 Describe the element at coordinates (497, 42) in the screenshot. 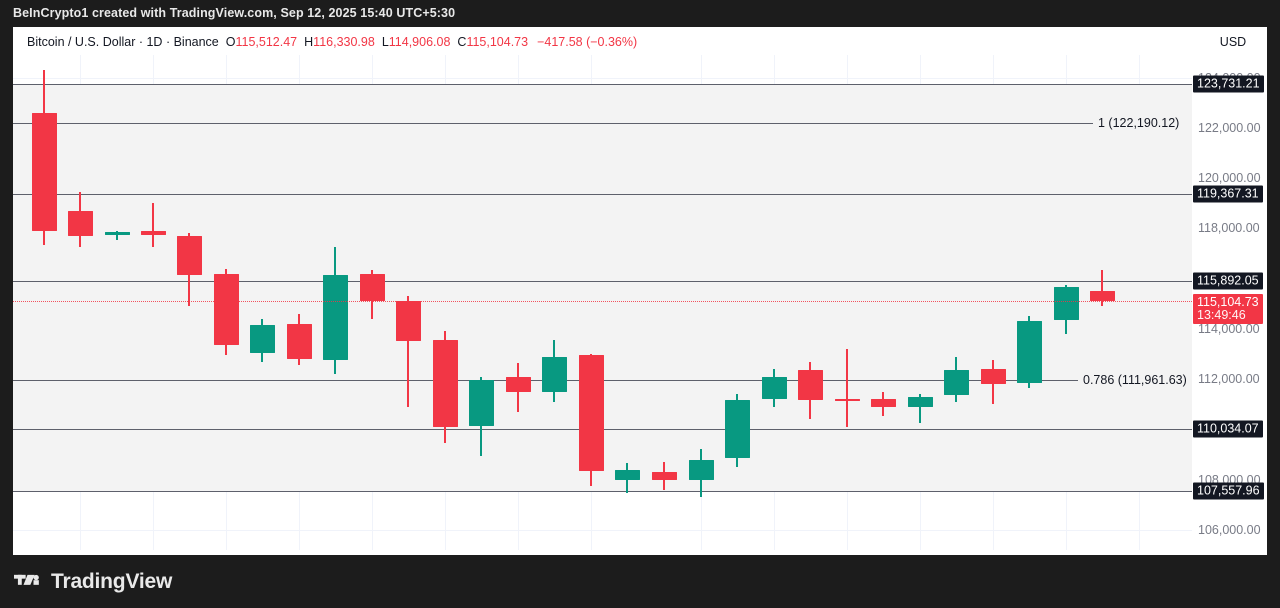

I see `legend-close-value: 115,104.73` at that location.